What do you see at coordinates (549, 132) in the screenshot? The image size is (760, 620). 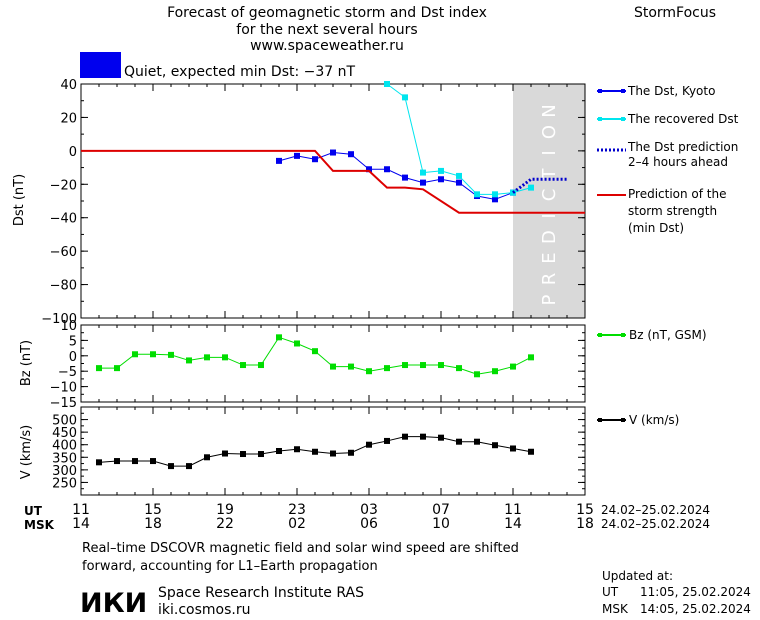 I see `prediction-letter: O` at bounding box center [549, 132].